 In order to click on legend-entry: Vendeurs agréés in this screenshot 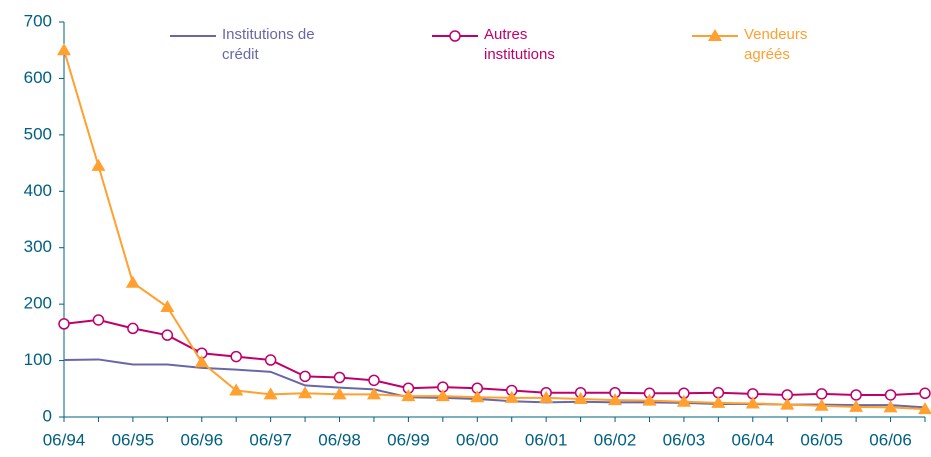, I will do `click(776, 44)`.